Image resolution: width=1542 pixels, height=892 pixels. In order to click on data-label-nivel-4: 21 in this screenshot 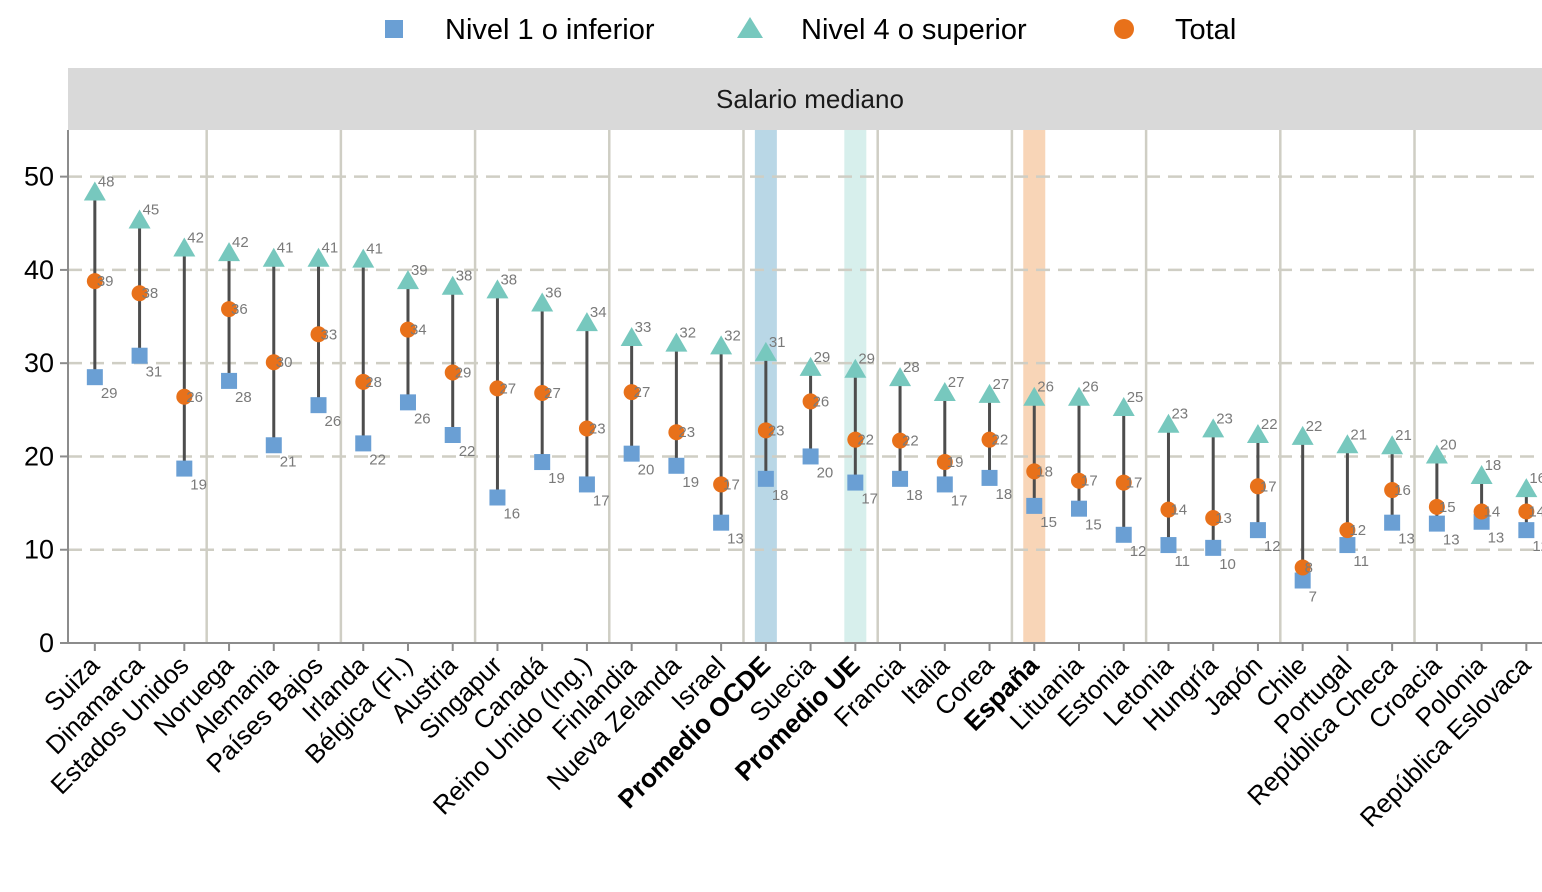, I will do `click(1403, 435)`.